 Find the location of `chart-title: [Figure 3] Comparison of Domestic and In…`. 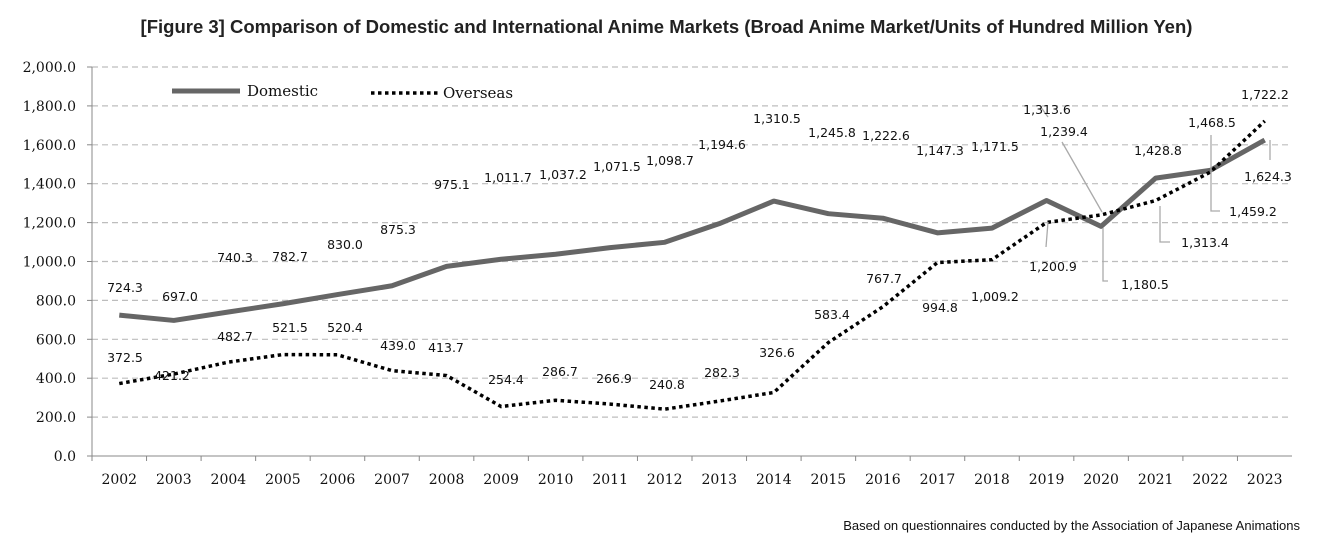

chart-title: [Figure 3] Comparison of Domestic and In… is located at coordinates (666, 26).